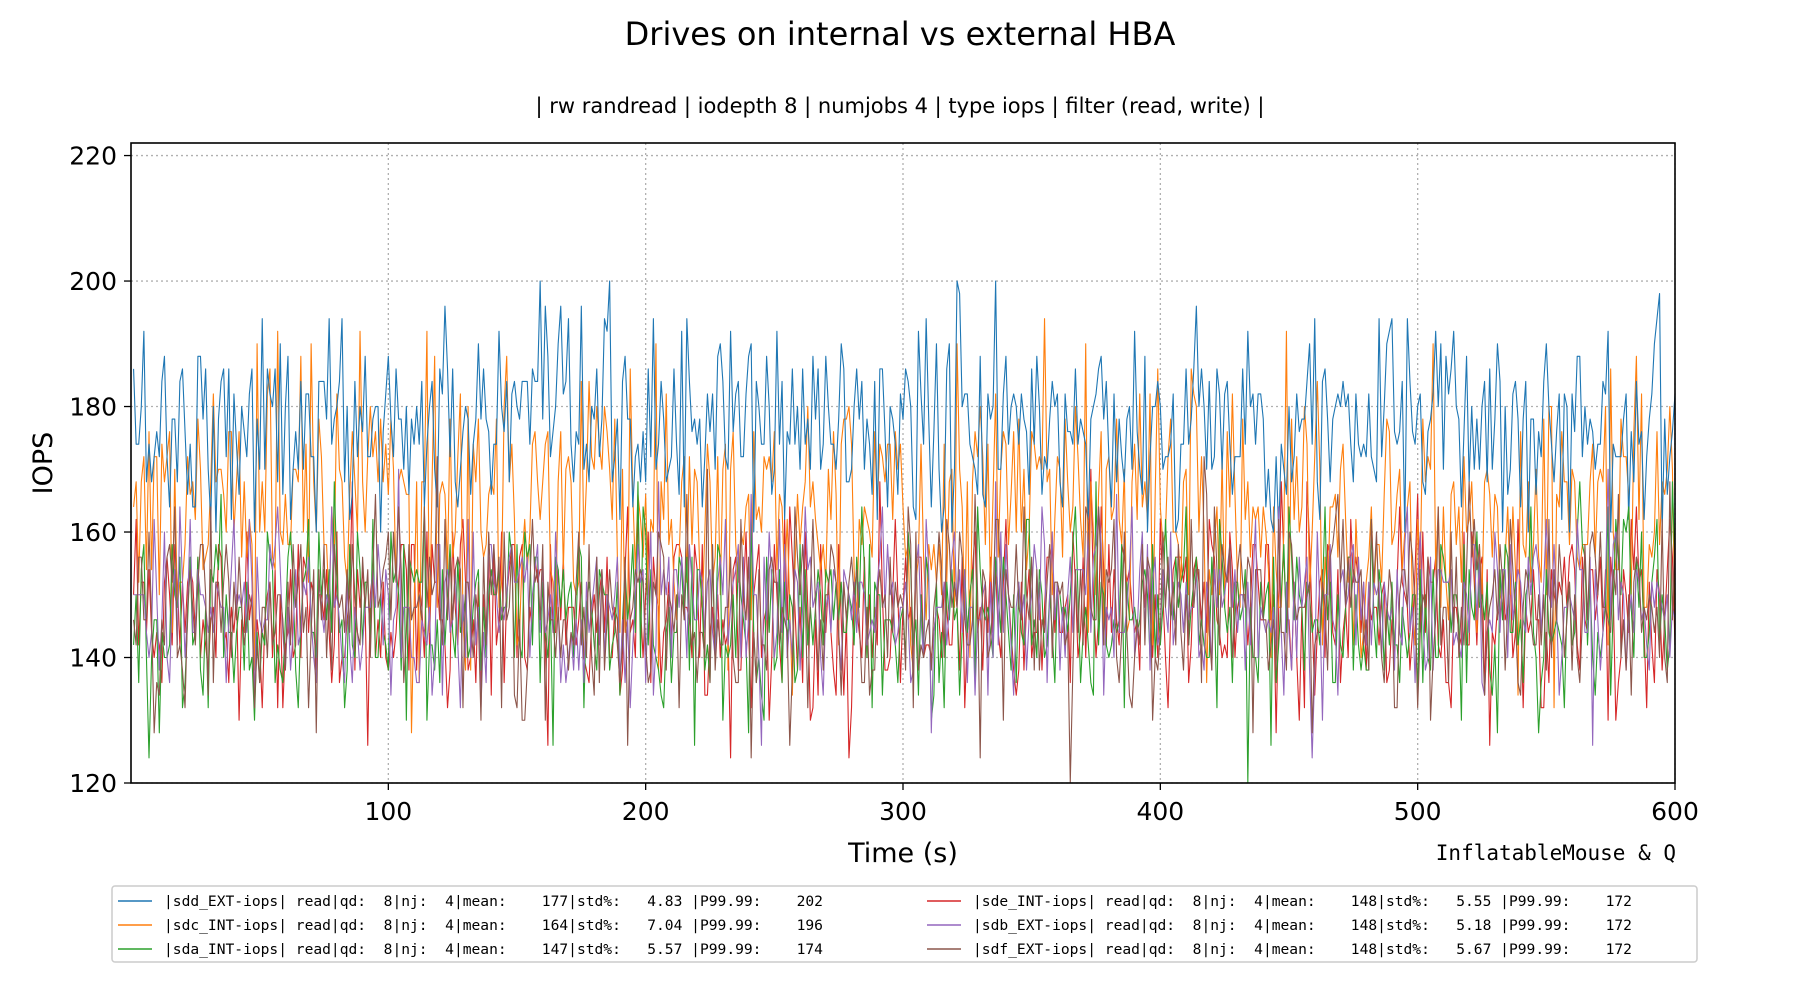 This screenshot has height=1000, width=1800. What do you see at coordinates (1160, 811) in the screenshot?
I see `x-tick-label: 400` at bounding box center [1160, 811].